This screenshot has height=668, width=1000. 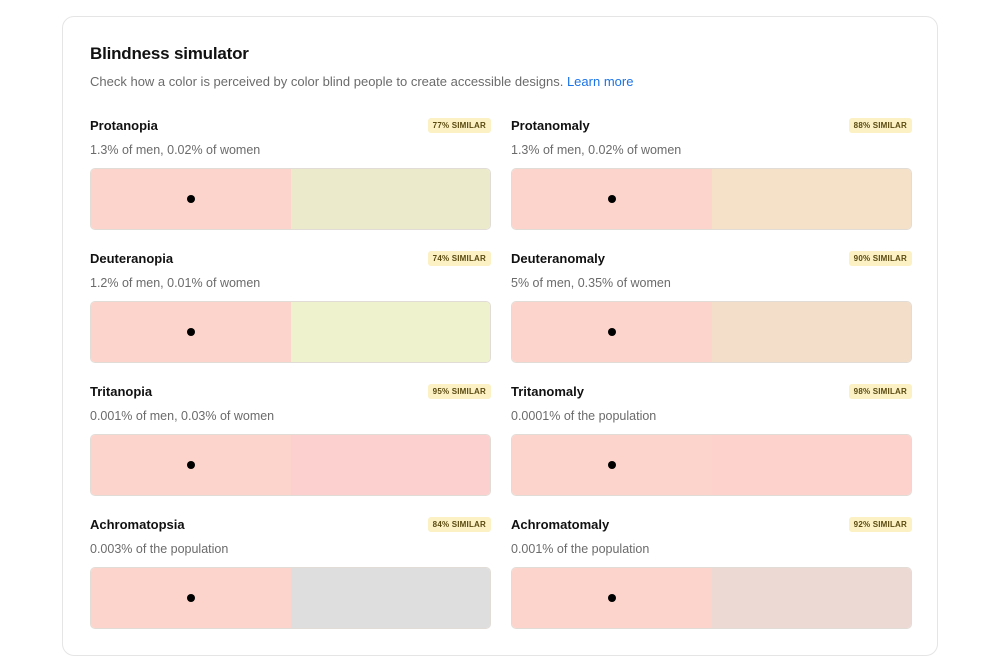 I want to click on simulation-name: Deuteranomaly, so click(x=558, y=258).